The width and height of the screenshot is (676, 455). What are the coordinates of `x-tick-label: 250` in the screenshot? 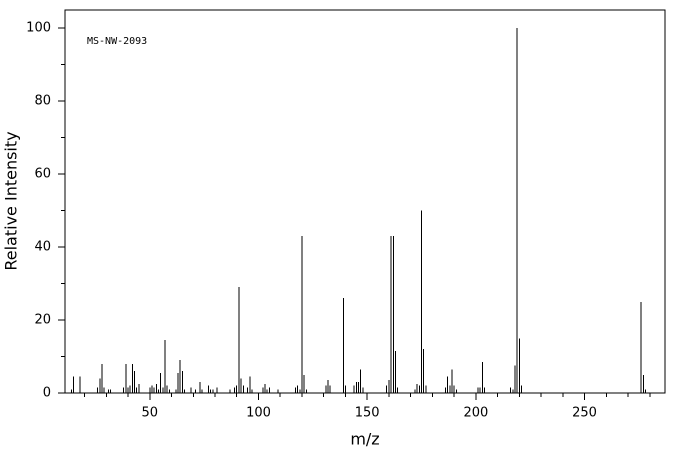 It's located at (584, 413).